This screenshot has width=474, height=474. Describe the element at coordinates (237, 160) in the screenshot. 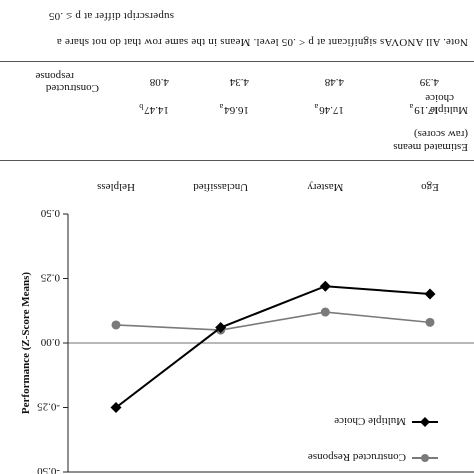

I see `table-top-rule` at that location.